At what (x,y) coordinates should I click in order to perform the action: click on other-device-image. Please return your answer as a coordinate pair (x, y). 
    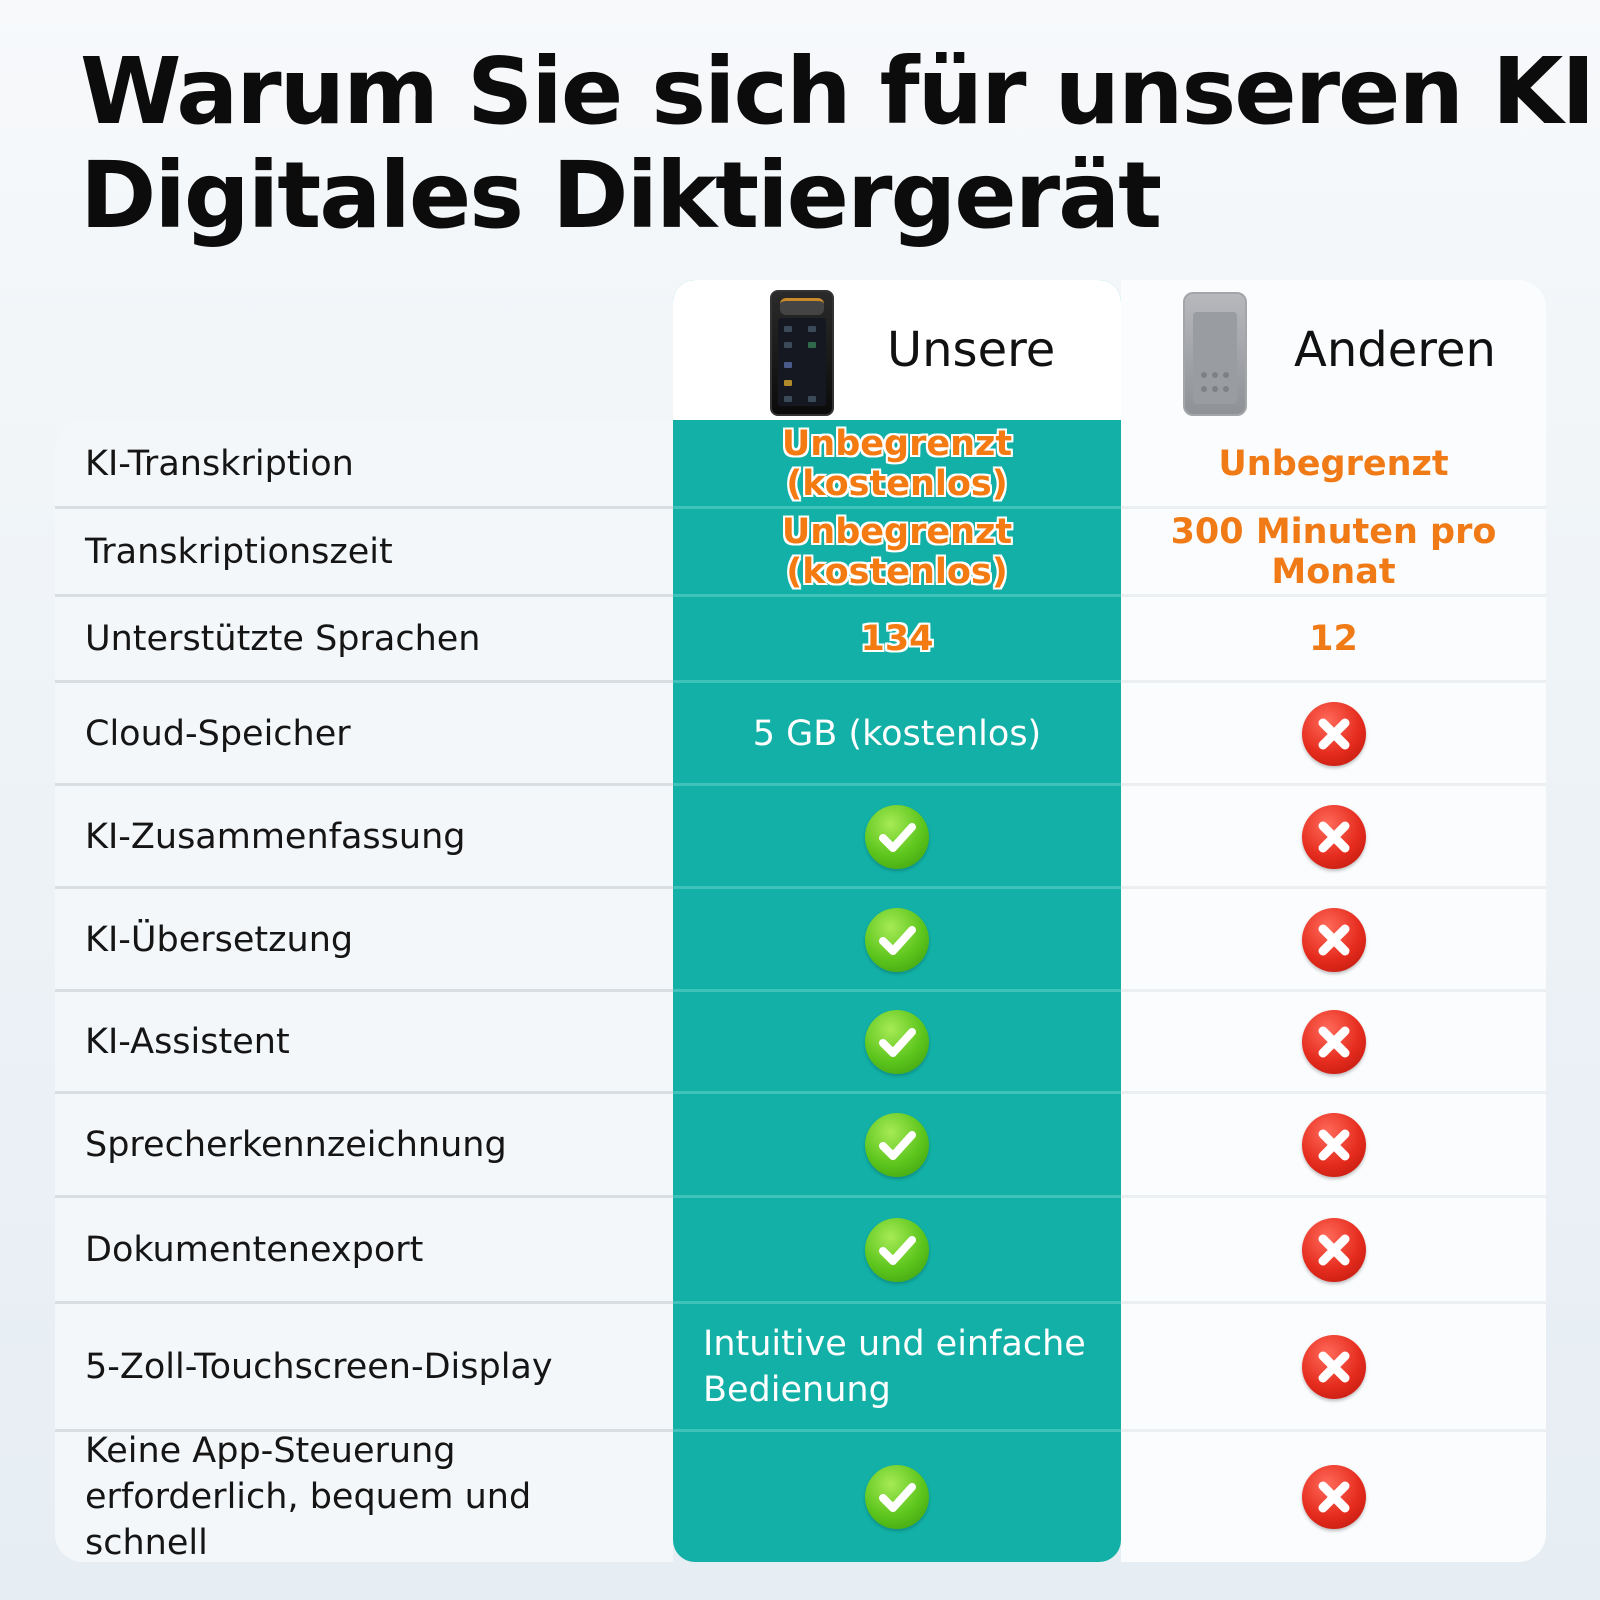
    Looking at the image, I should click on (1215, 354).